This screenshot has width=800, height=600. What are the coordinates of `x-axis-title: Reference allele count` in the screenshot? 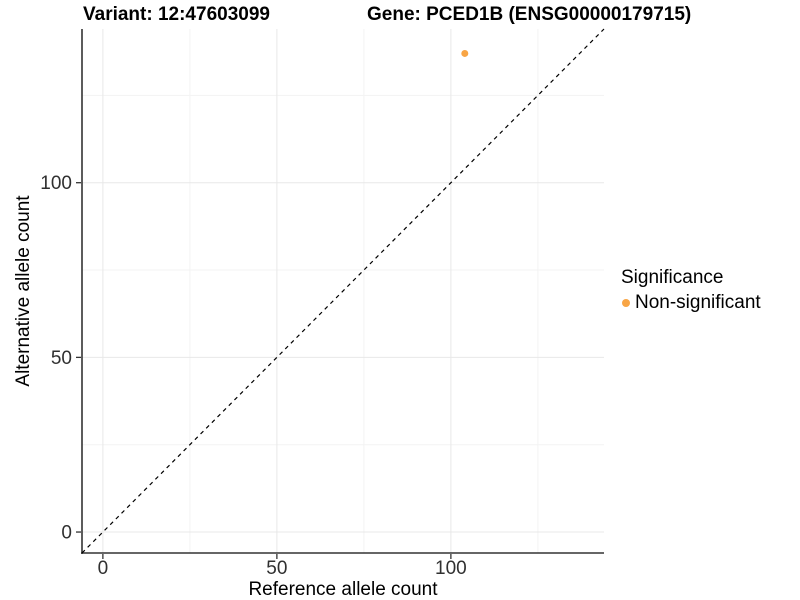 It's located at (343, 589).